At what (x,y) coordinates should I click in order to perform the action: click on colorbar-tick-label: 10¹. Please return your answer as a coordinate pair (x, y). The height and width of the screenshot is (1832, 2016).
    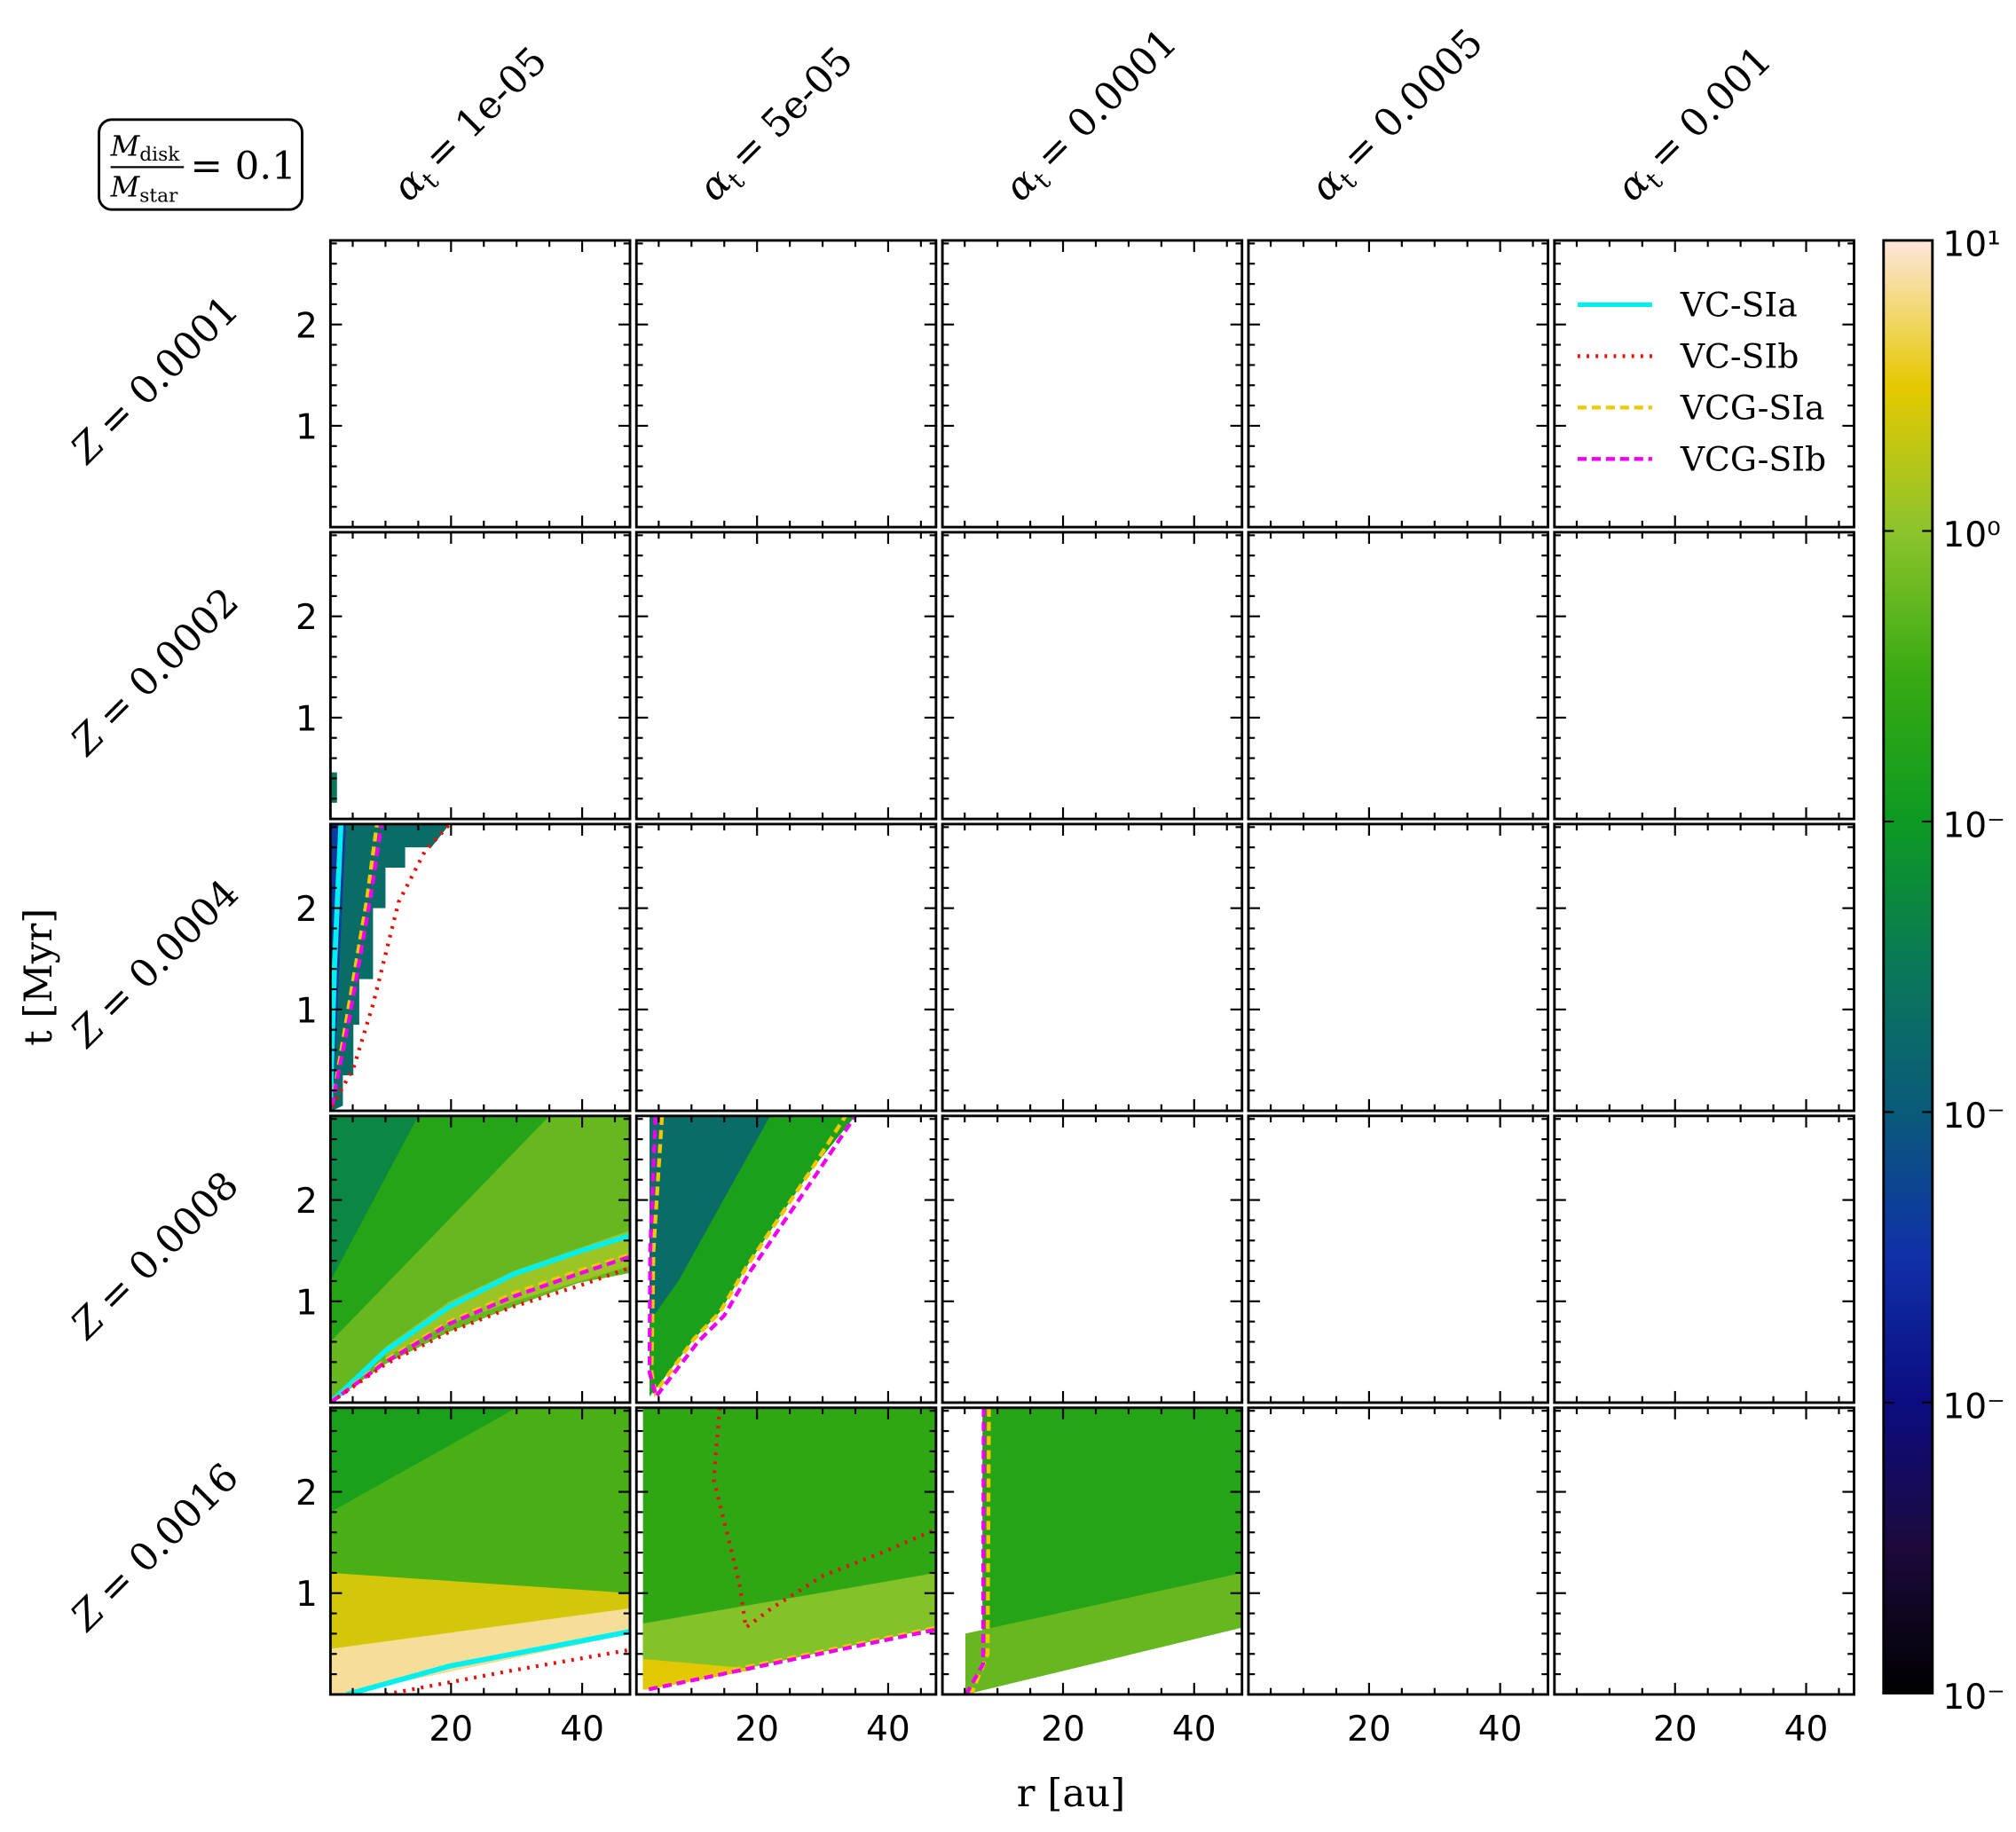
    Looking at the image, I should click on (1971, 244).